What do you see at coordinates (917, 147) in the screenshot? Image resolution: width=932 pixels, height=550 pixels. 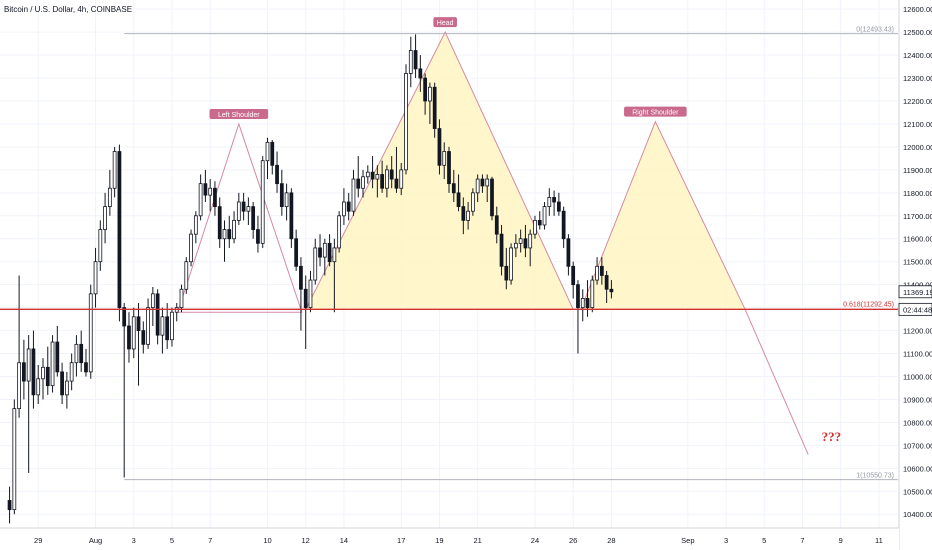 I see `price-tick-label: 12000.00` at bounding box center [917, 147].